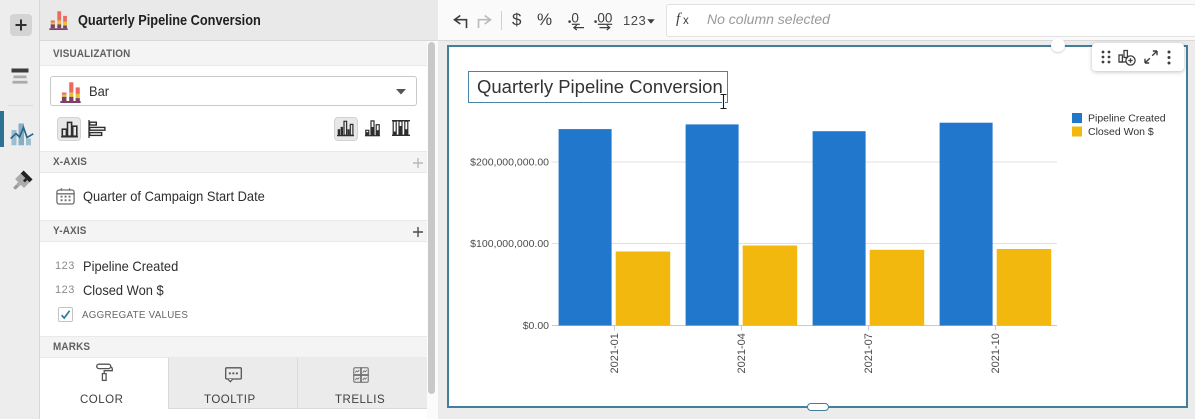 This screenshot has width=1195, height=419. Describe the element at coordinates (615, 353) in the screenshot. I see `svg-text: 2021-01` at that location.